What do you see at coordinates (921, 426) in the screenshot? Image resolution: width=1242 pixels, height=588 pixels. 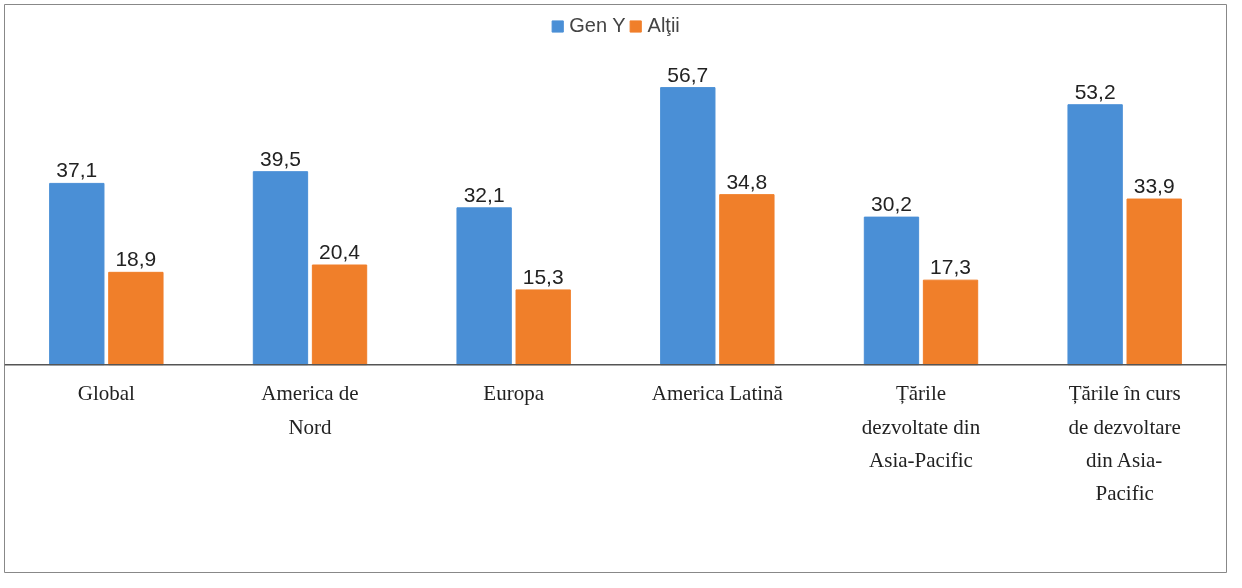 I see `x-tick-label: Țările dezvoltate din Asia-Pacific` at bounding box center [921, 426].